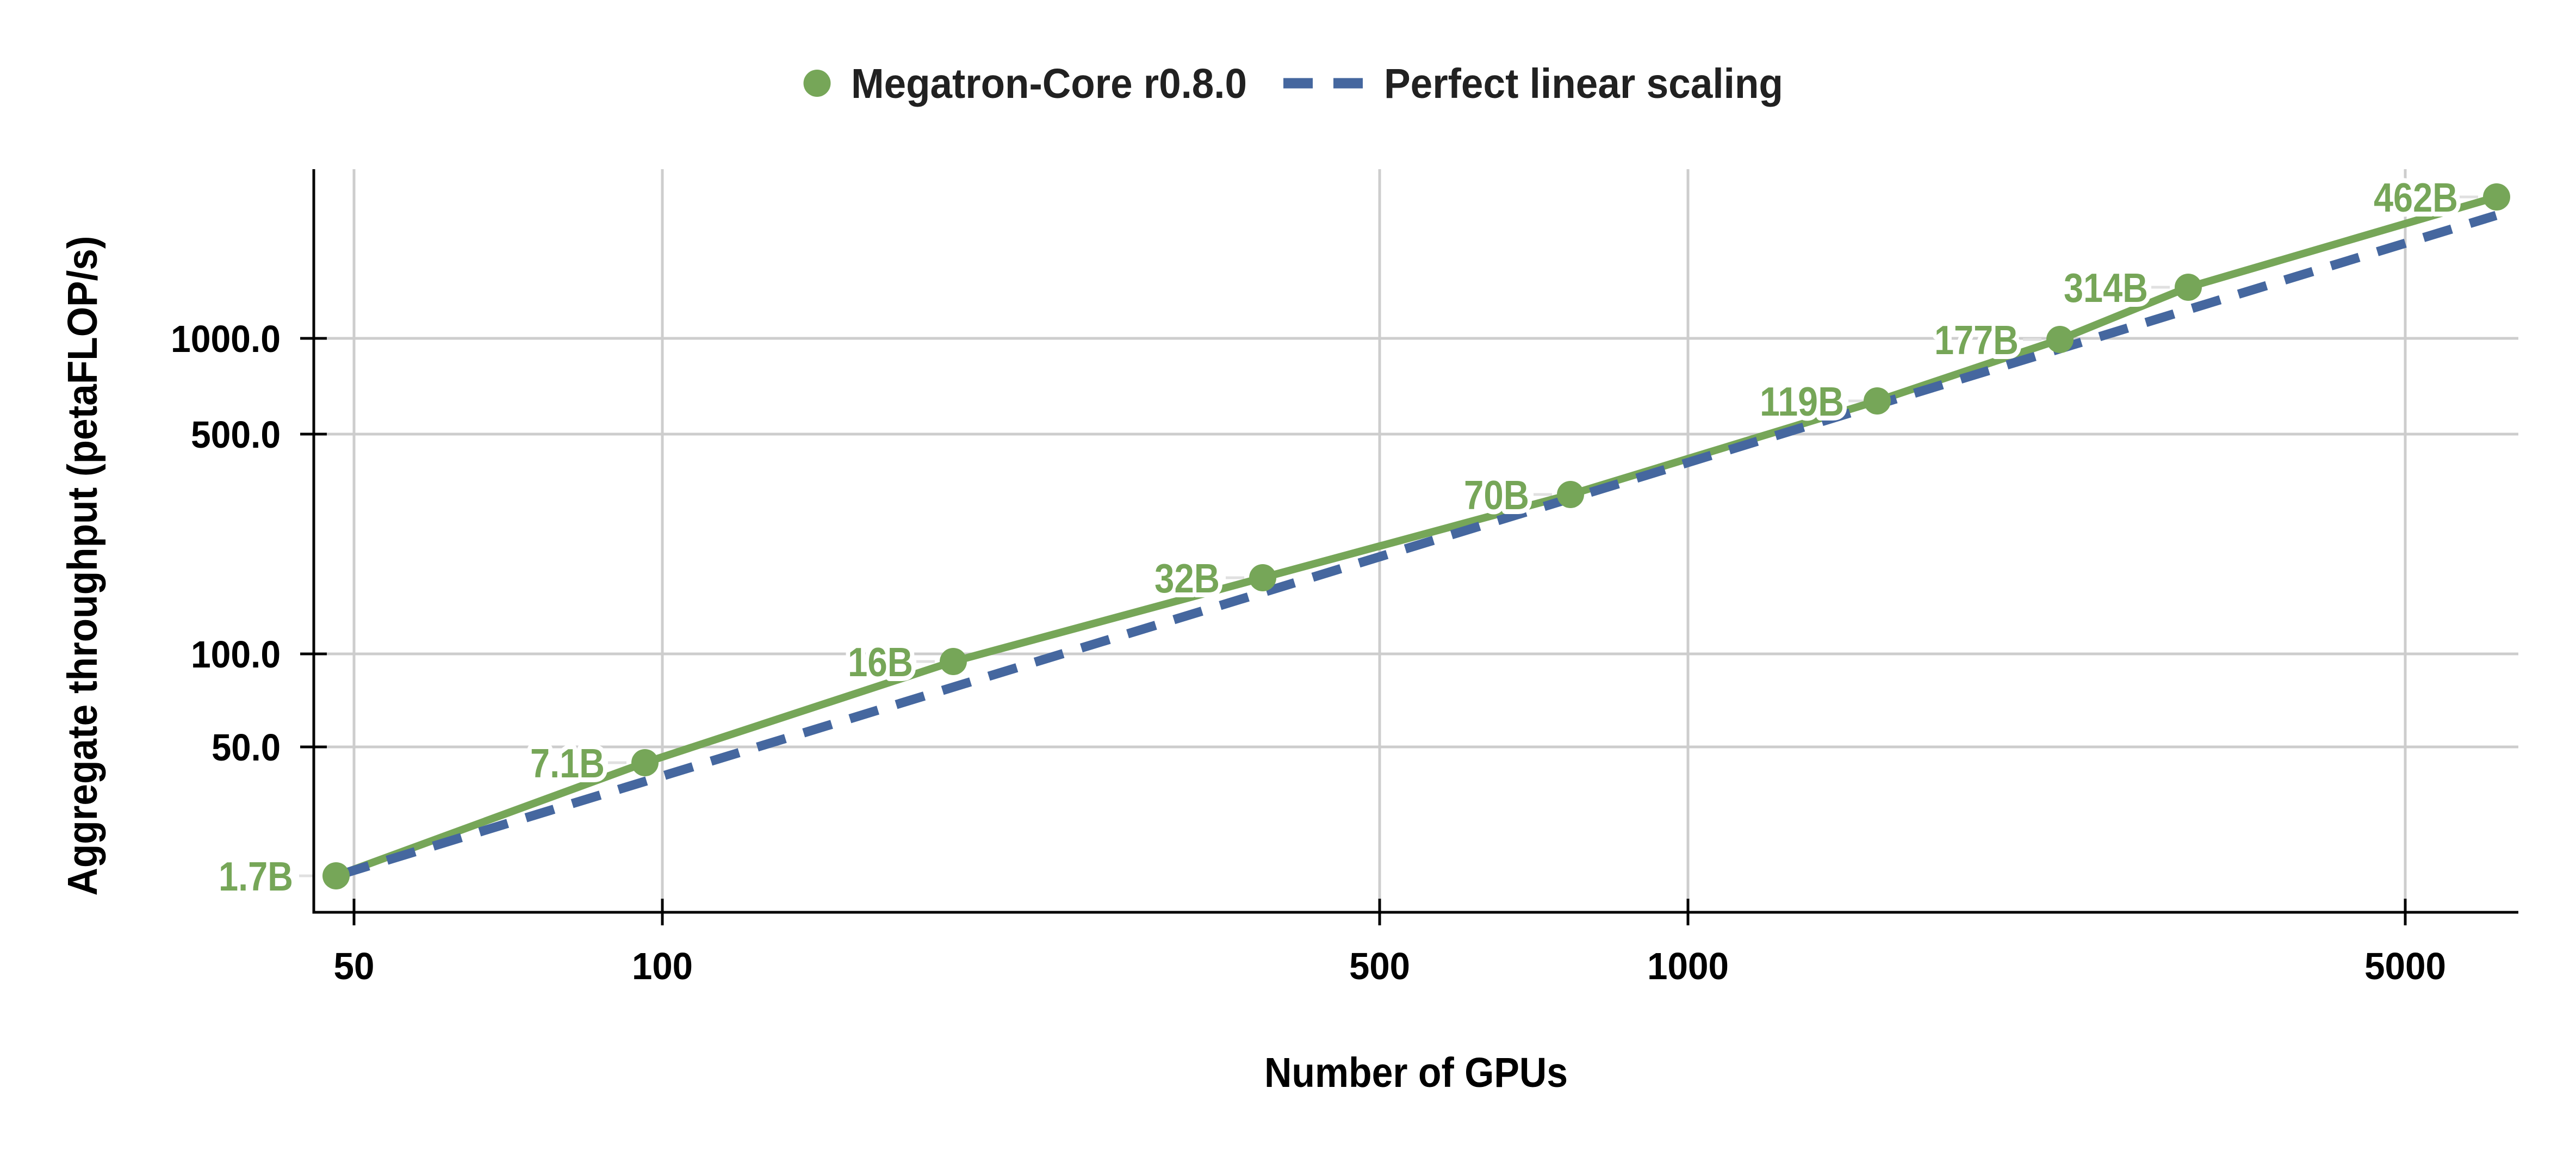 This screenshot has width=2576, height=1156. What do you see at coordinates (567, 763) in the screenshot?
I see `svg-text: 7.1B` at bounding box center [567, 763].